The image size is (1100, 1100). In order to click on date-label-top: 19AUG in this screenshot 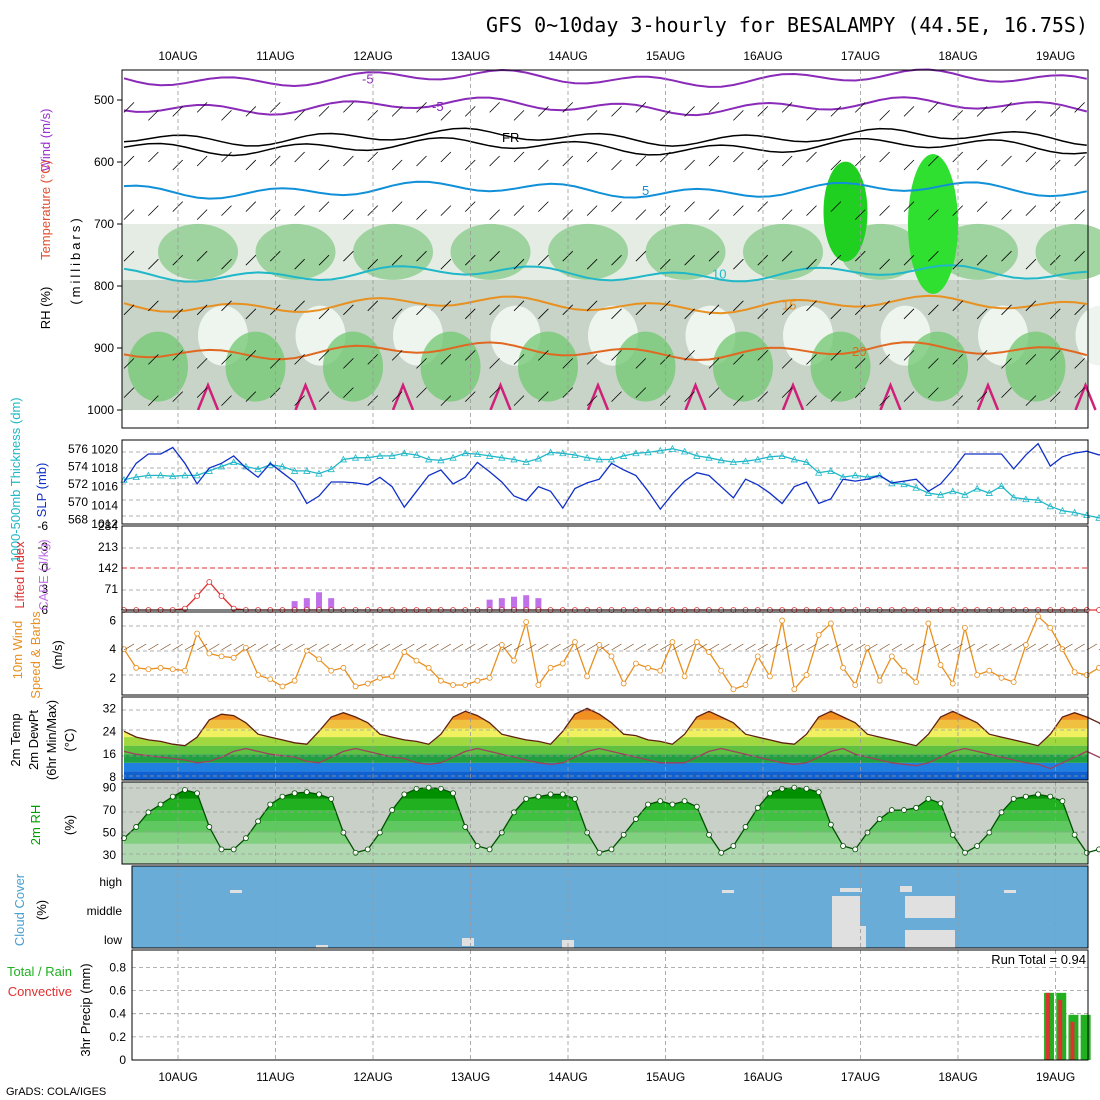, I will do `click(1055, 56)`.